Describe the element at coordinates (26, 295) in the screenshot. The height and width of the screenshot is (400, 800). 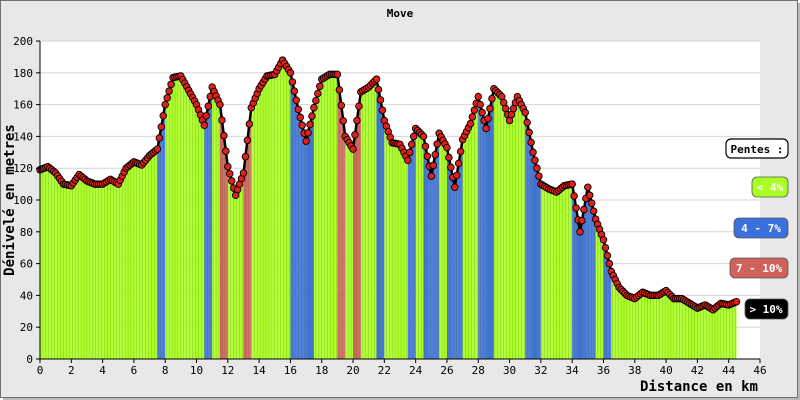
I see `y-tick-label: 40` at that location.